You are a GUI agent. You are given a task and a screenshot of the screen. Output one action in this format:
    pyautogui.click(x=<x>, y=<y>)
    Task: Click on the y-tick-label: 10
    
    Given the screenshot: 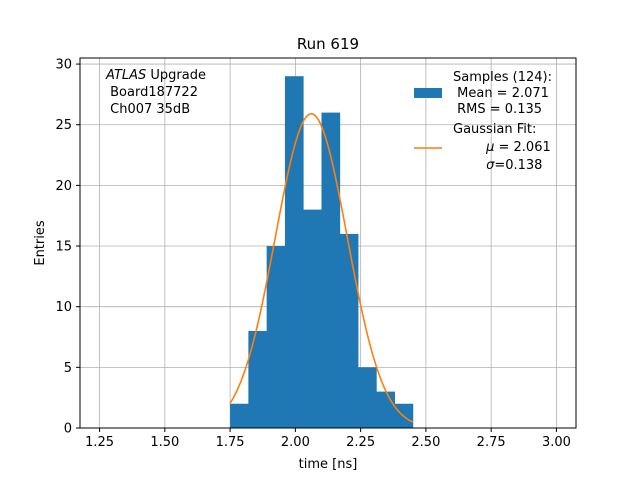 What is the action you would take?
    pyautogui.click(x=63, y=307)
    